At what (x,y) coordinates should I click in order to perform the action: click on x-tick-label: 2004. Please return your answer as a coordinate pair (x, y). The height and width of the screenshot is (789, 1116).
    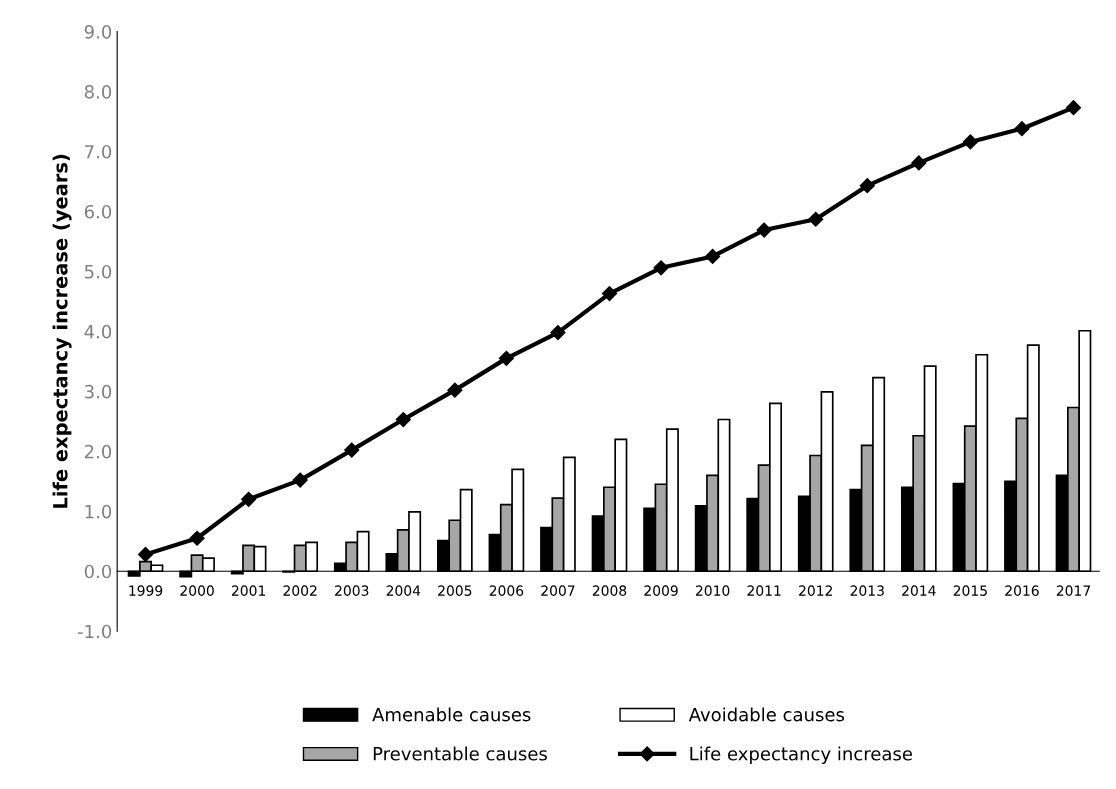
    Looking at the image, I should click on (403, 590).